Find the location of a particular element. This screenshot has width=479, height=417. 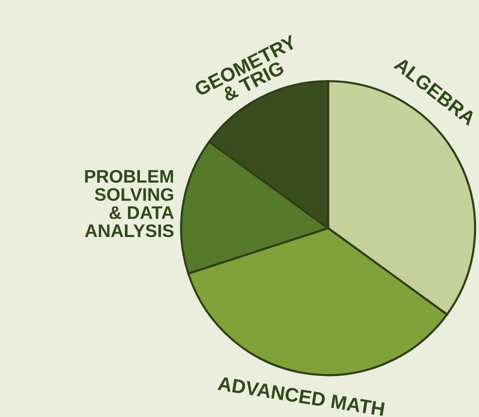

slice-label: ADVANCED MATH is located at coordinates (301, 396).